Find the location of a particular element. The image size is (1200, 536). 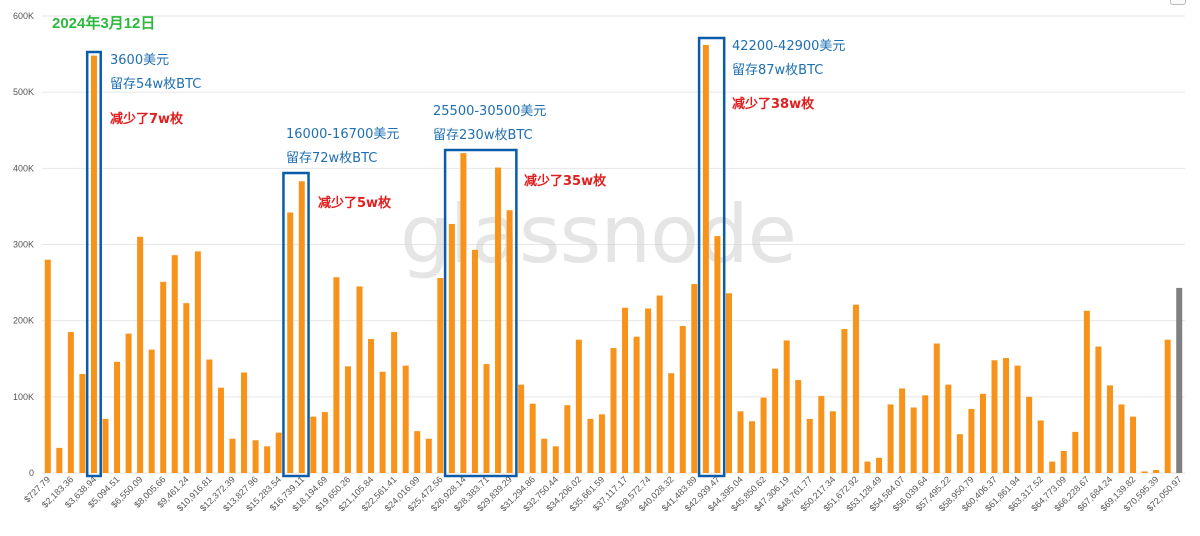

price-range-label: 16000-16700美元 is located at coordinates (342, 134).